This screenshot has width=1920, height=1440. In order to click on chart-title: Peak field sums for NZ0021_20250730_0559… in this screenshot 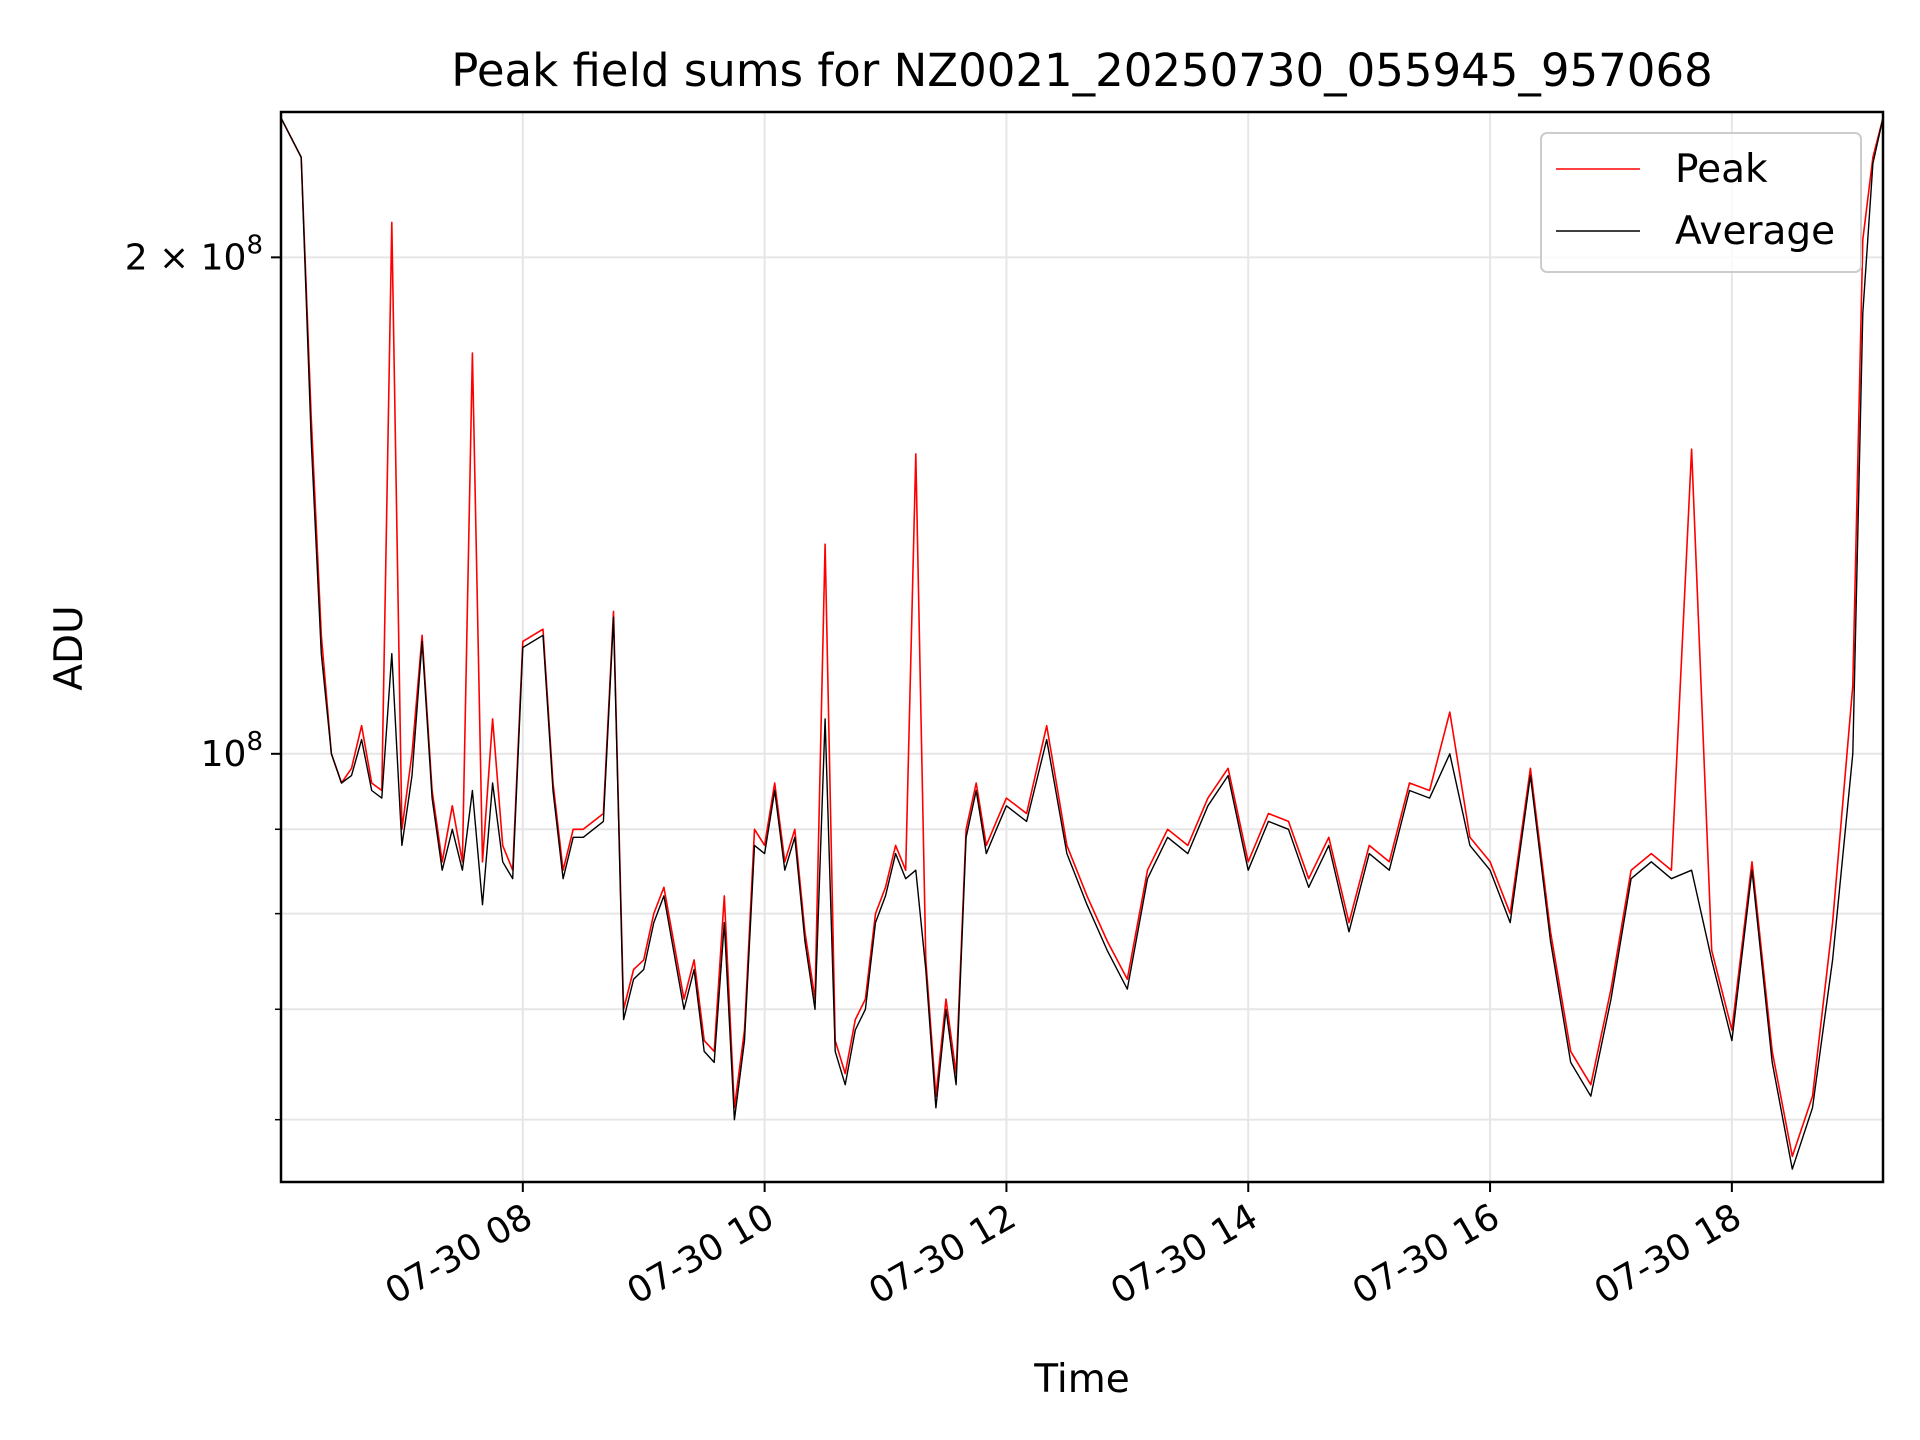, I will do `click(1081, 70)`.